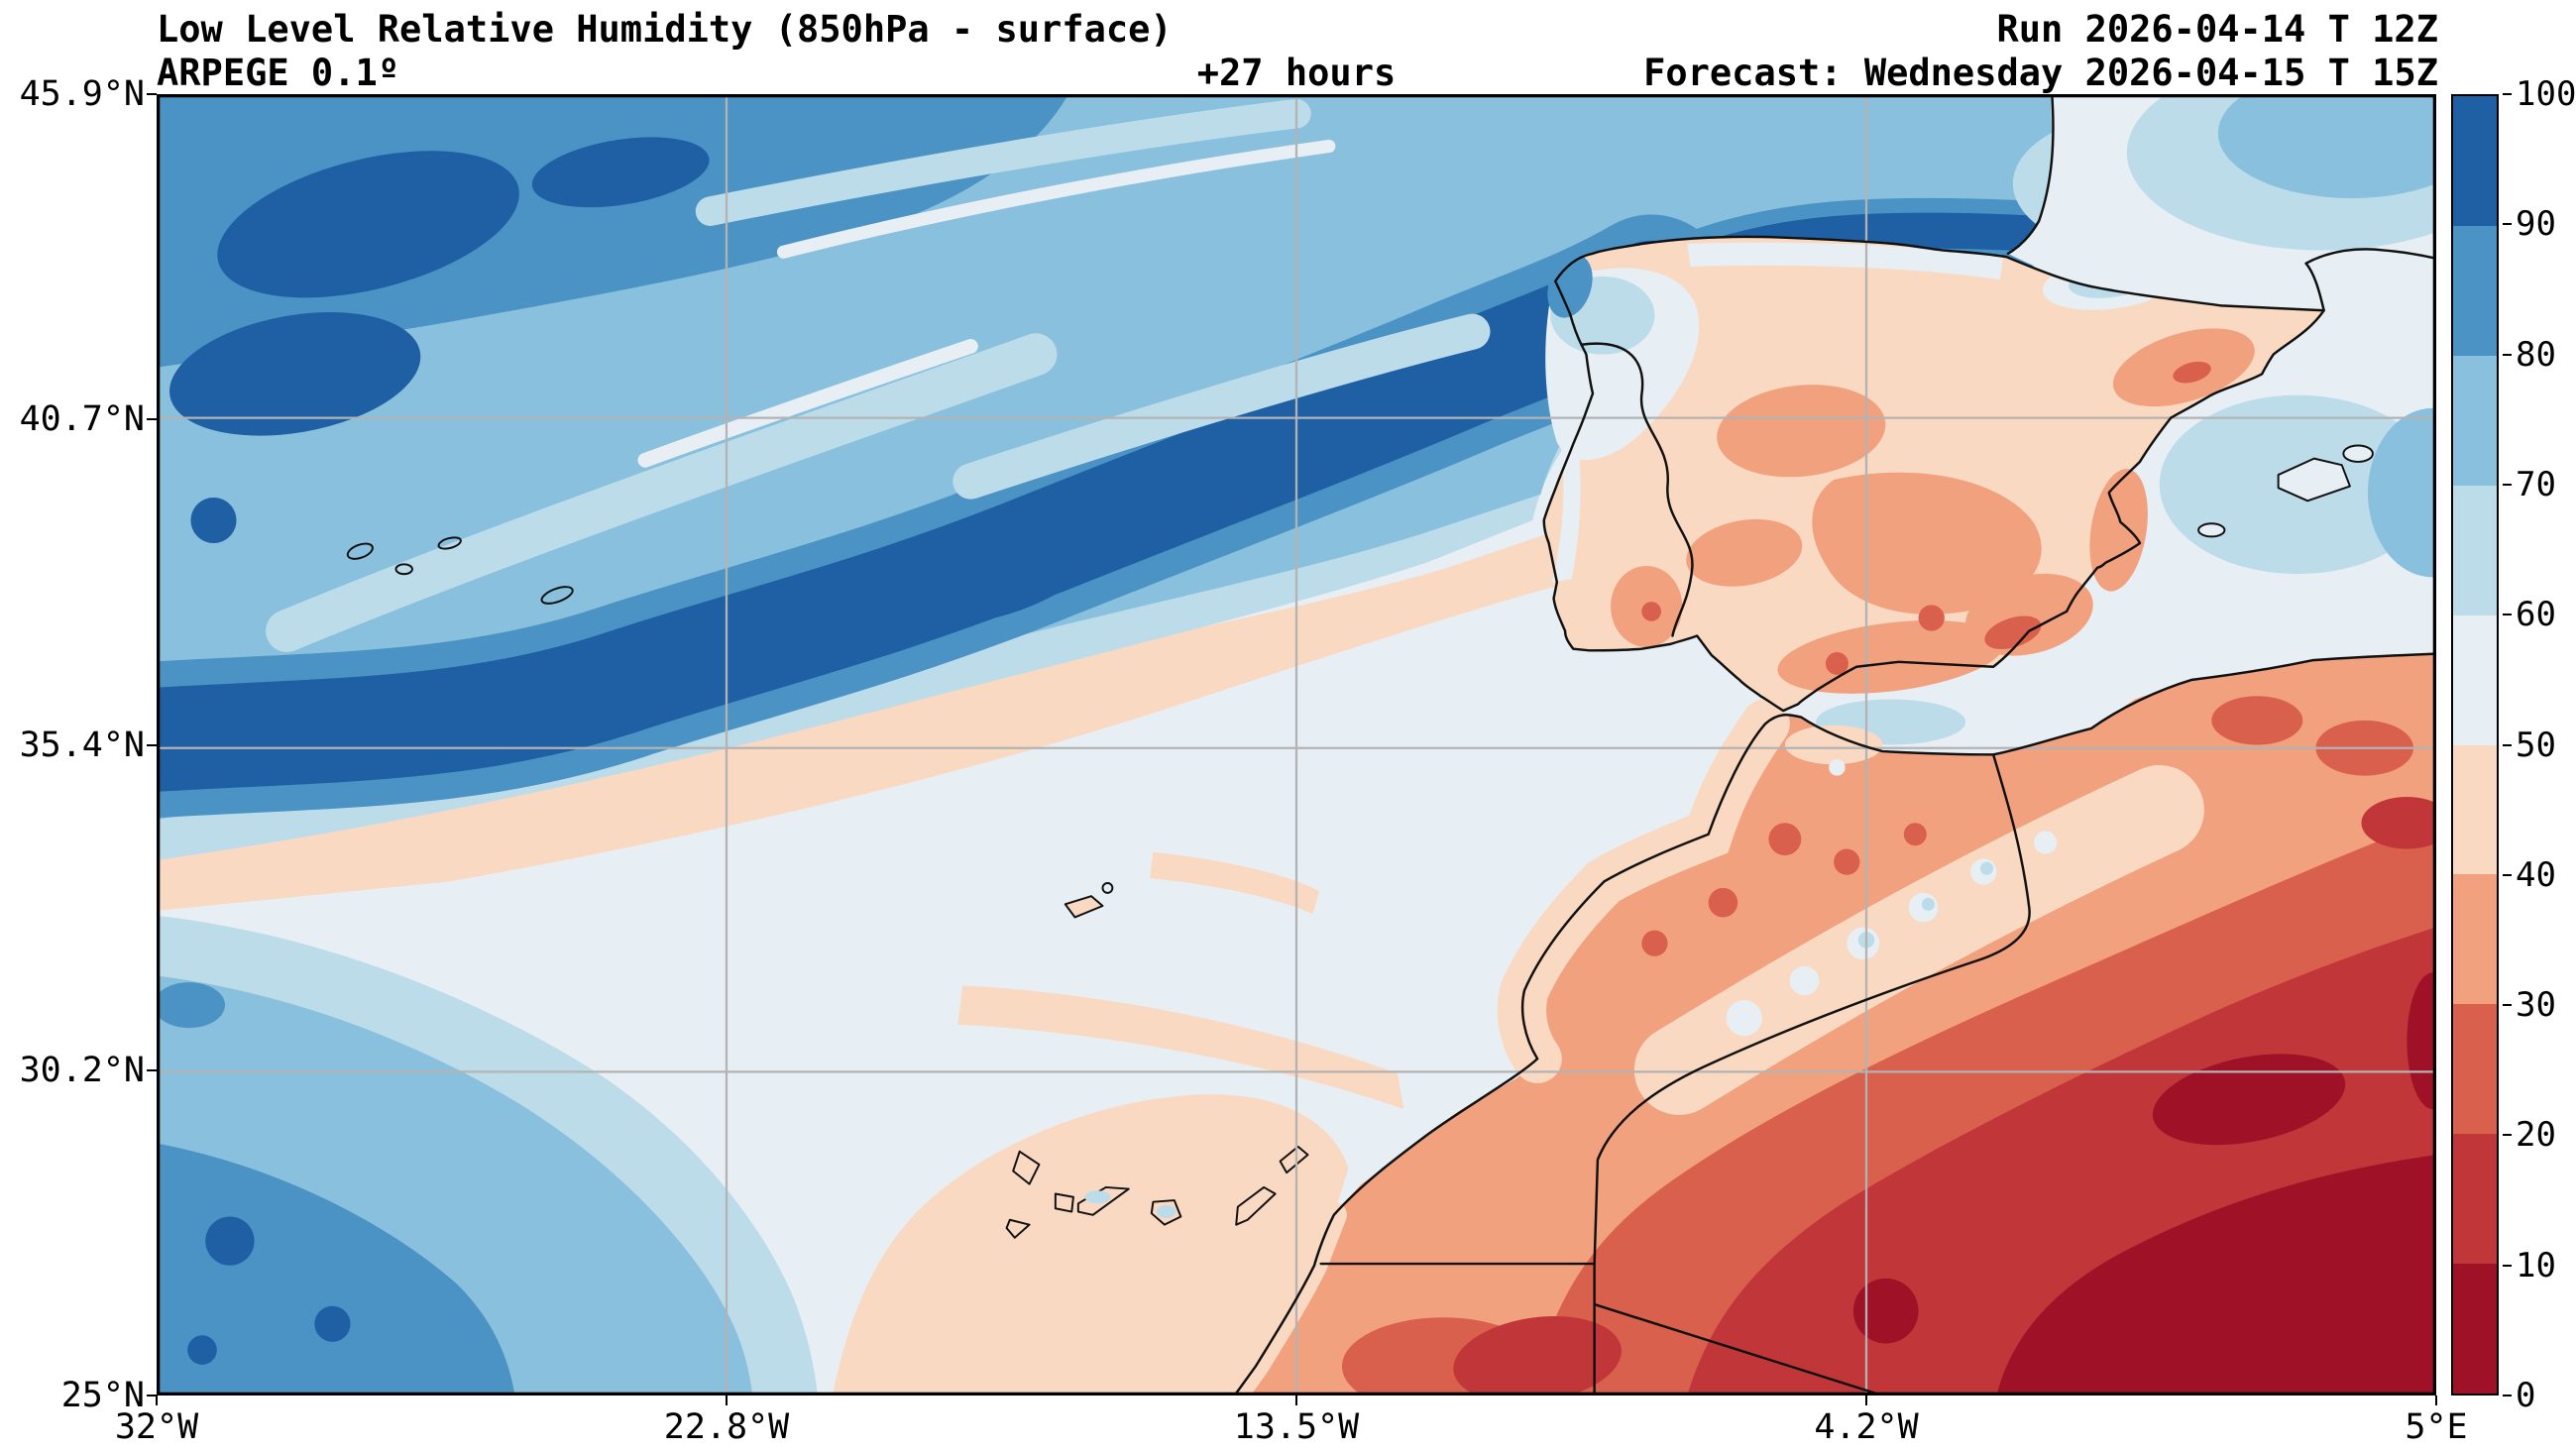 The image size is (2576, 1452). Describe the element at coordinates (82, 745) in the screenshot. I see `y-tick-label: 35.4°N` at that location.